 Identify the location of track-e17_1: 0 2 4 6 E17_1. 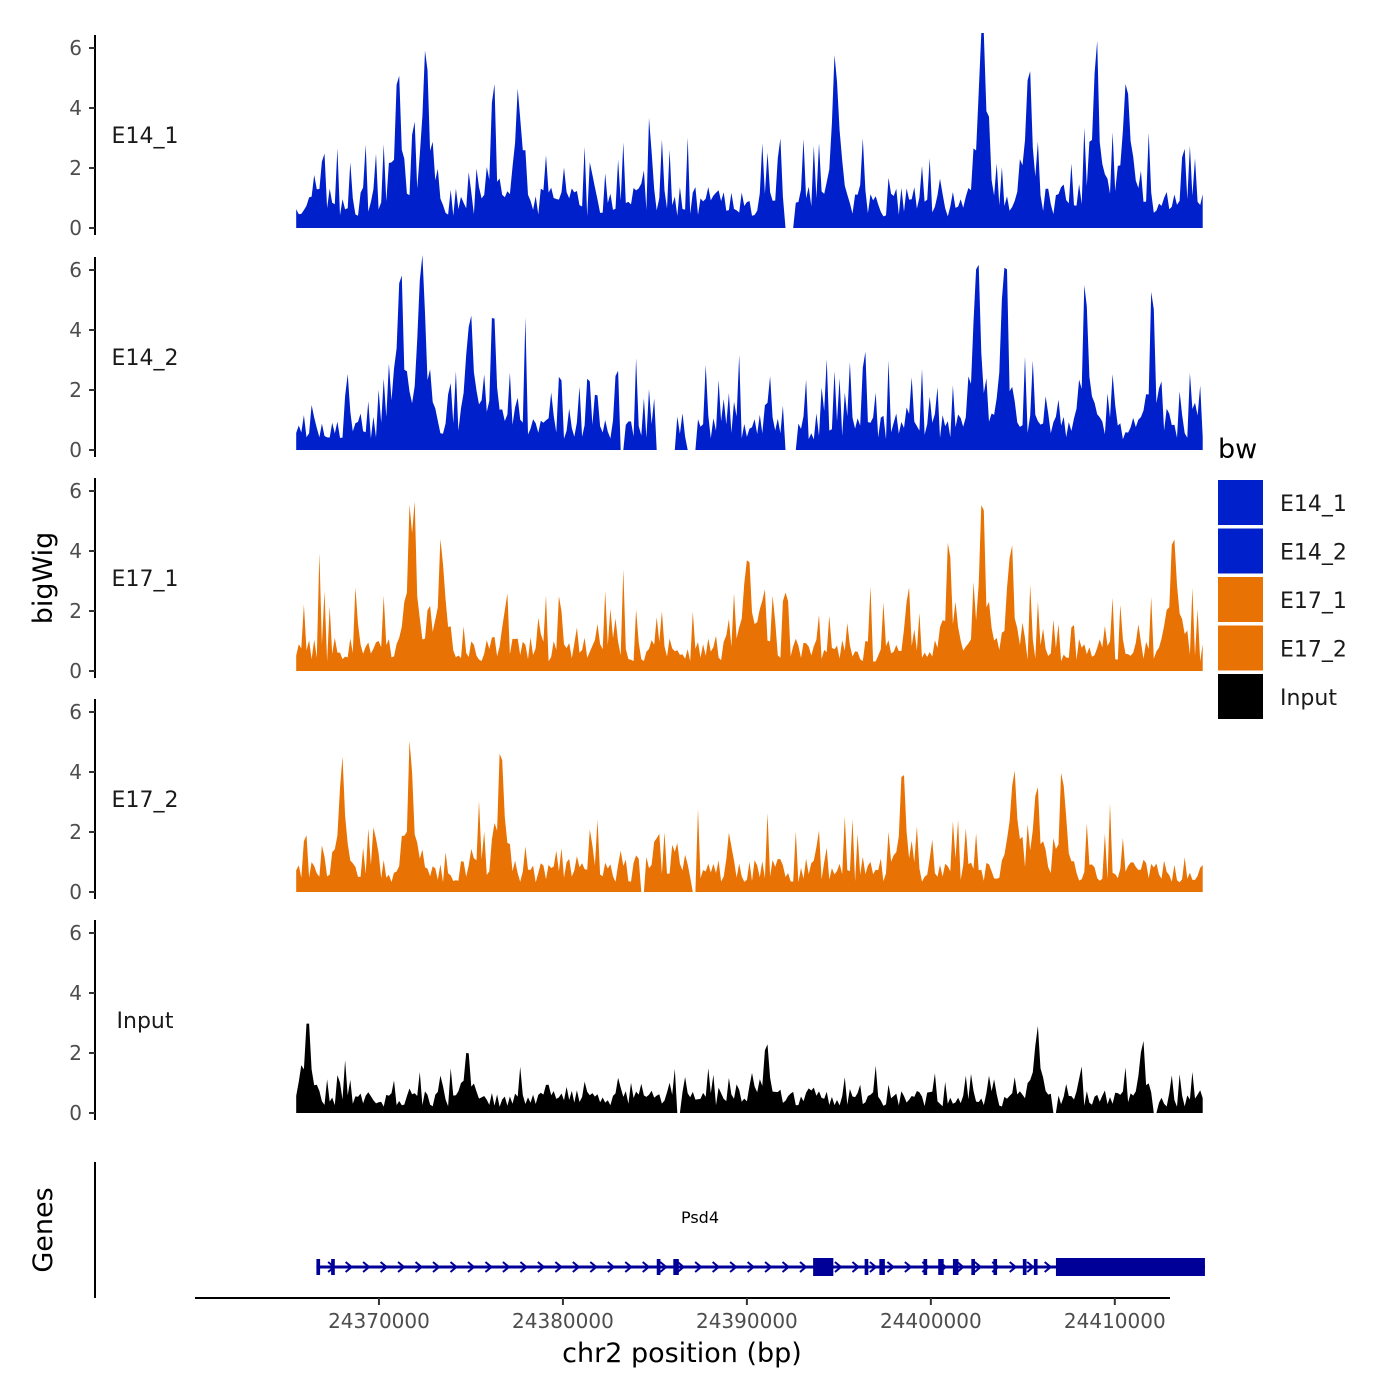
(636, 580).